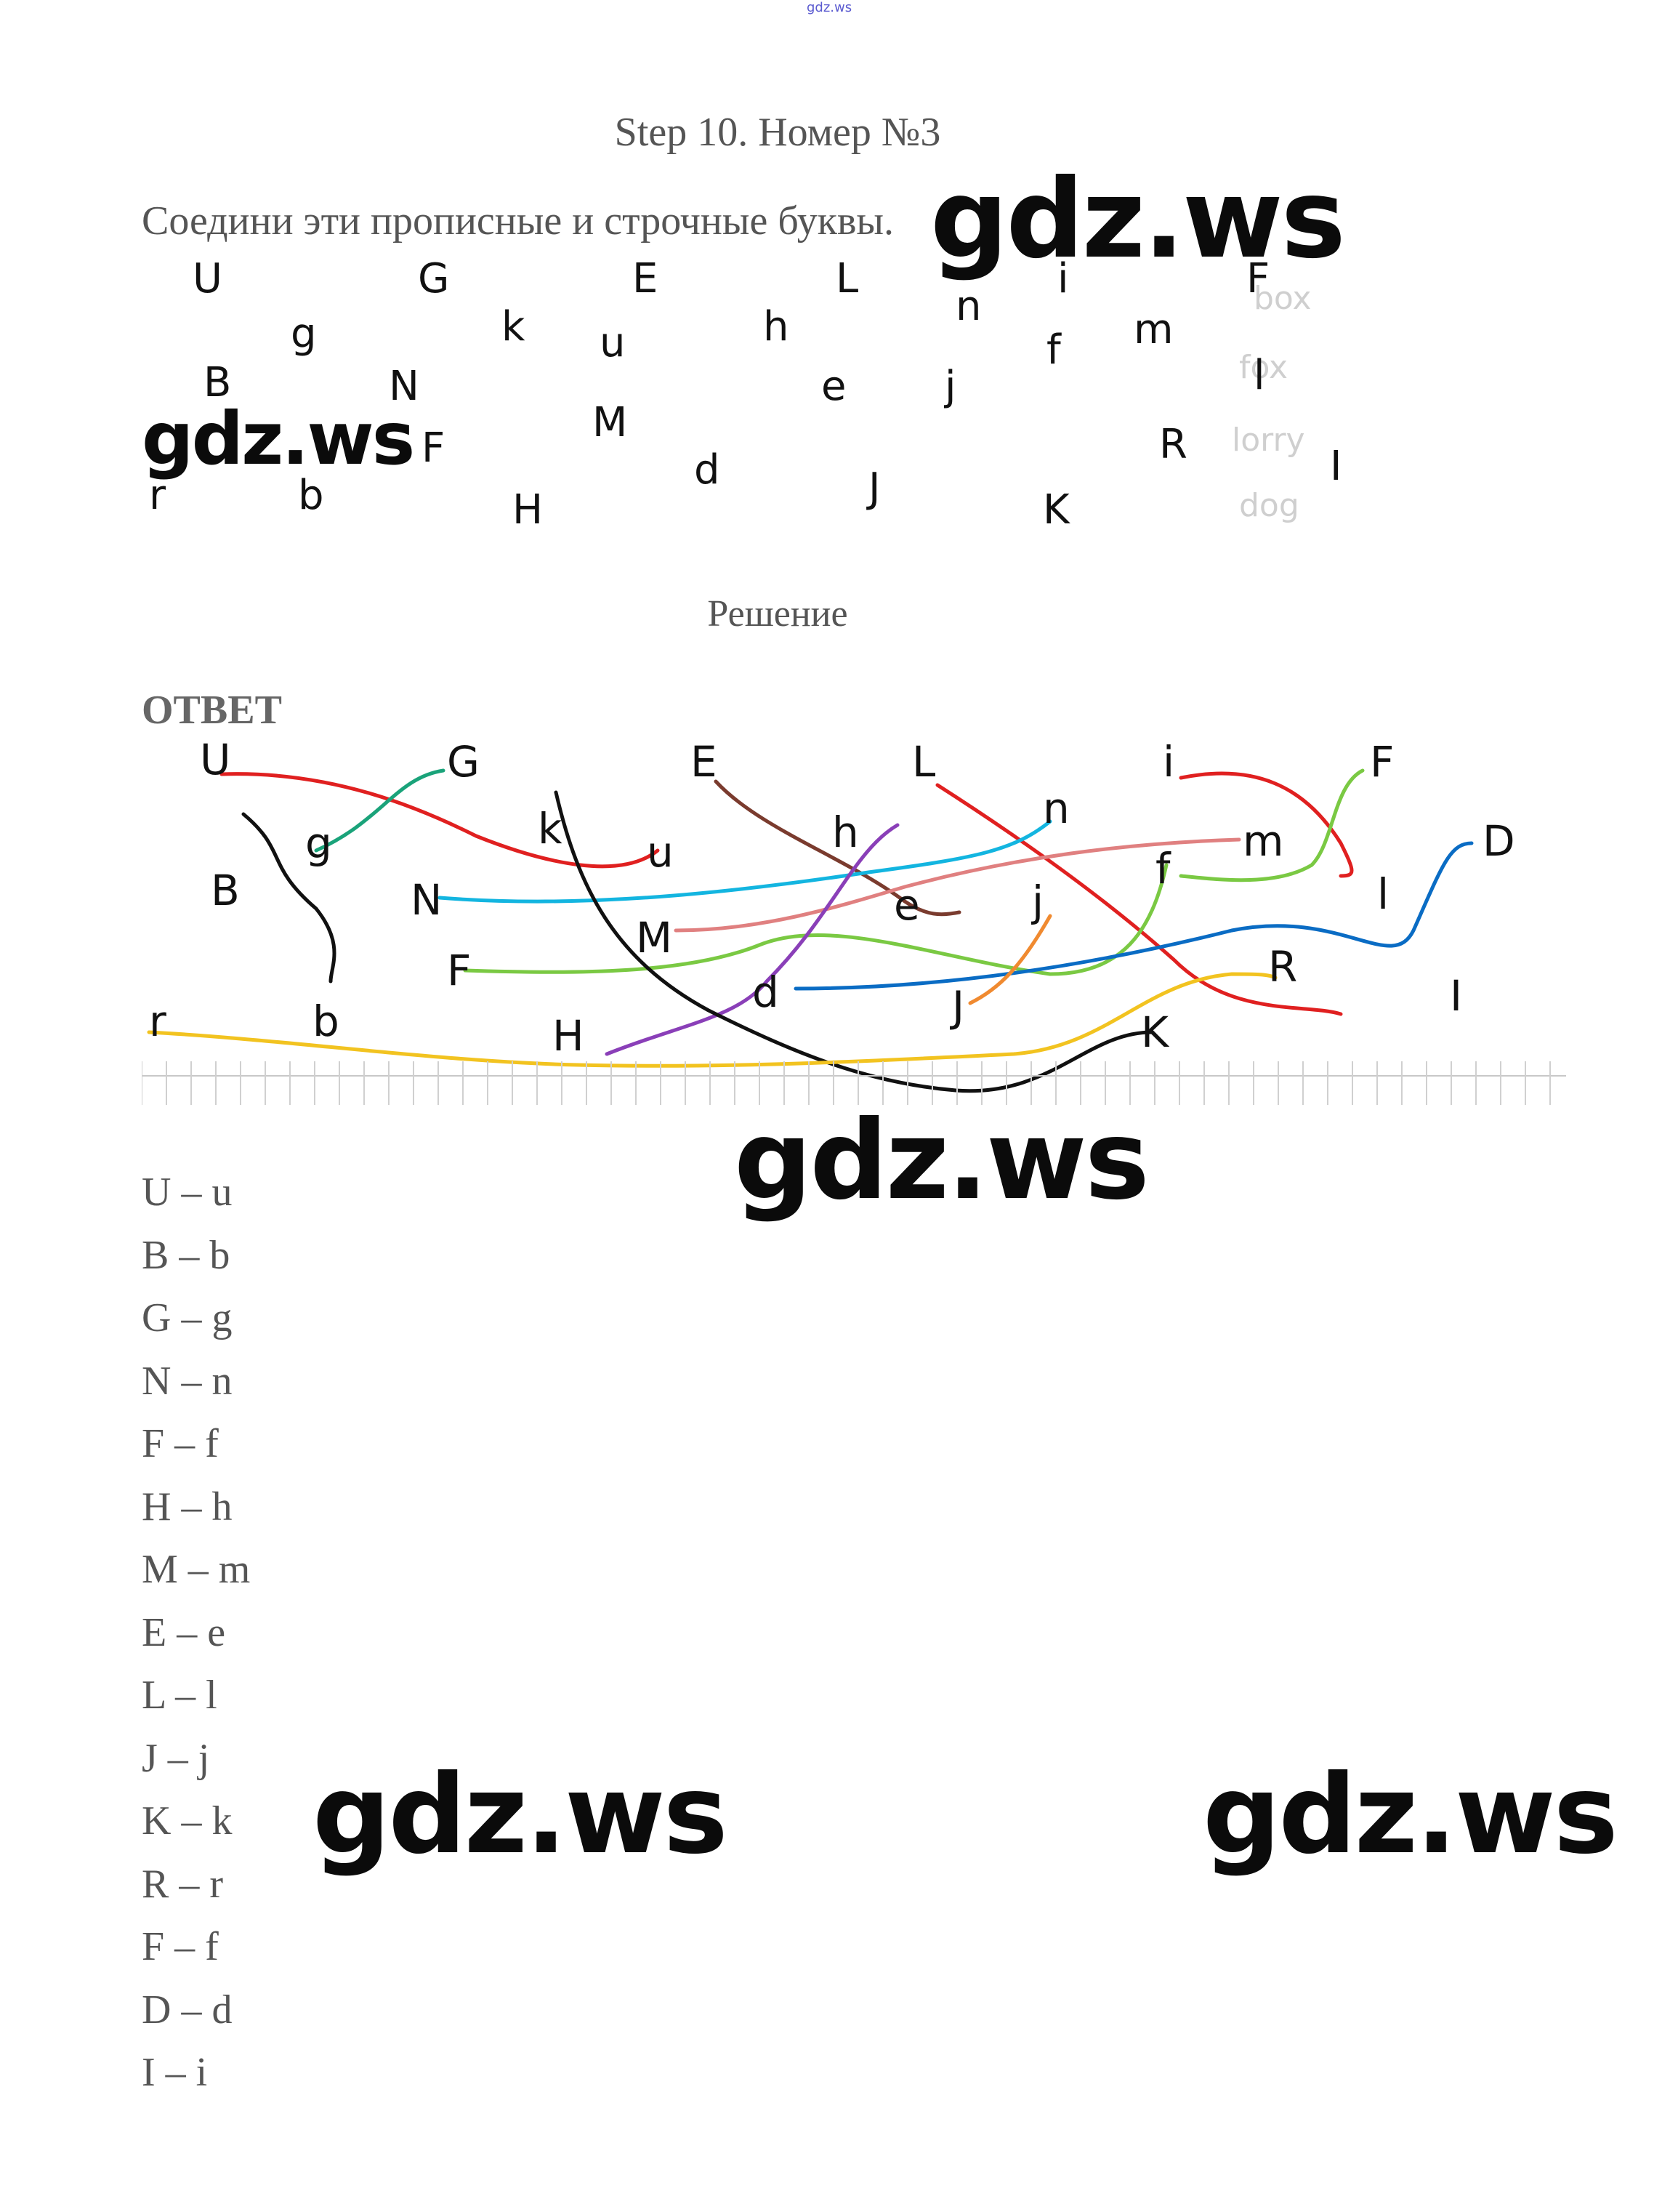 This screenshot has width=1678, height=2212. Describe the element at coordinates (847, 1083) in the screenshot. I see `ruler-ticks` at that location.